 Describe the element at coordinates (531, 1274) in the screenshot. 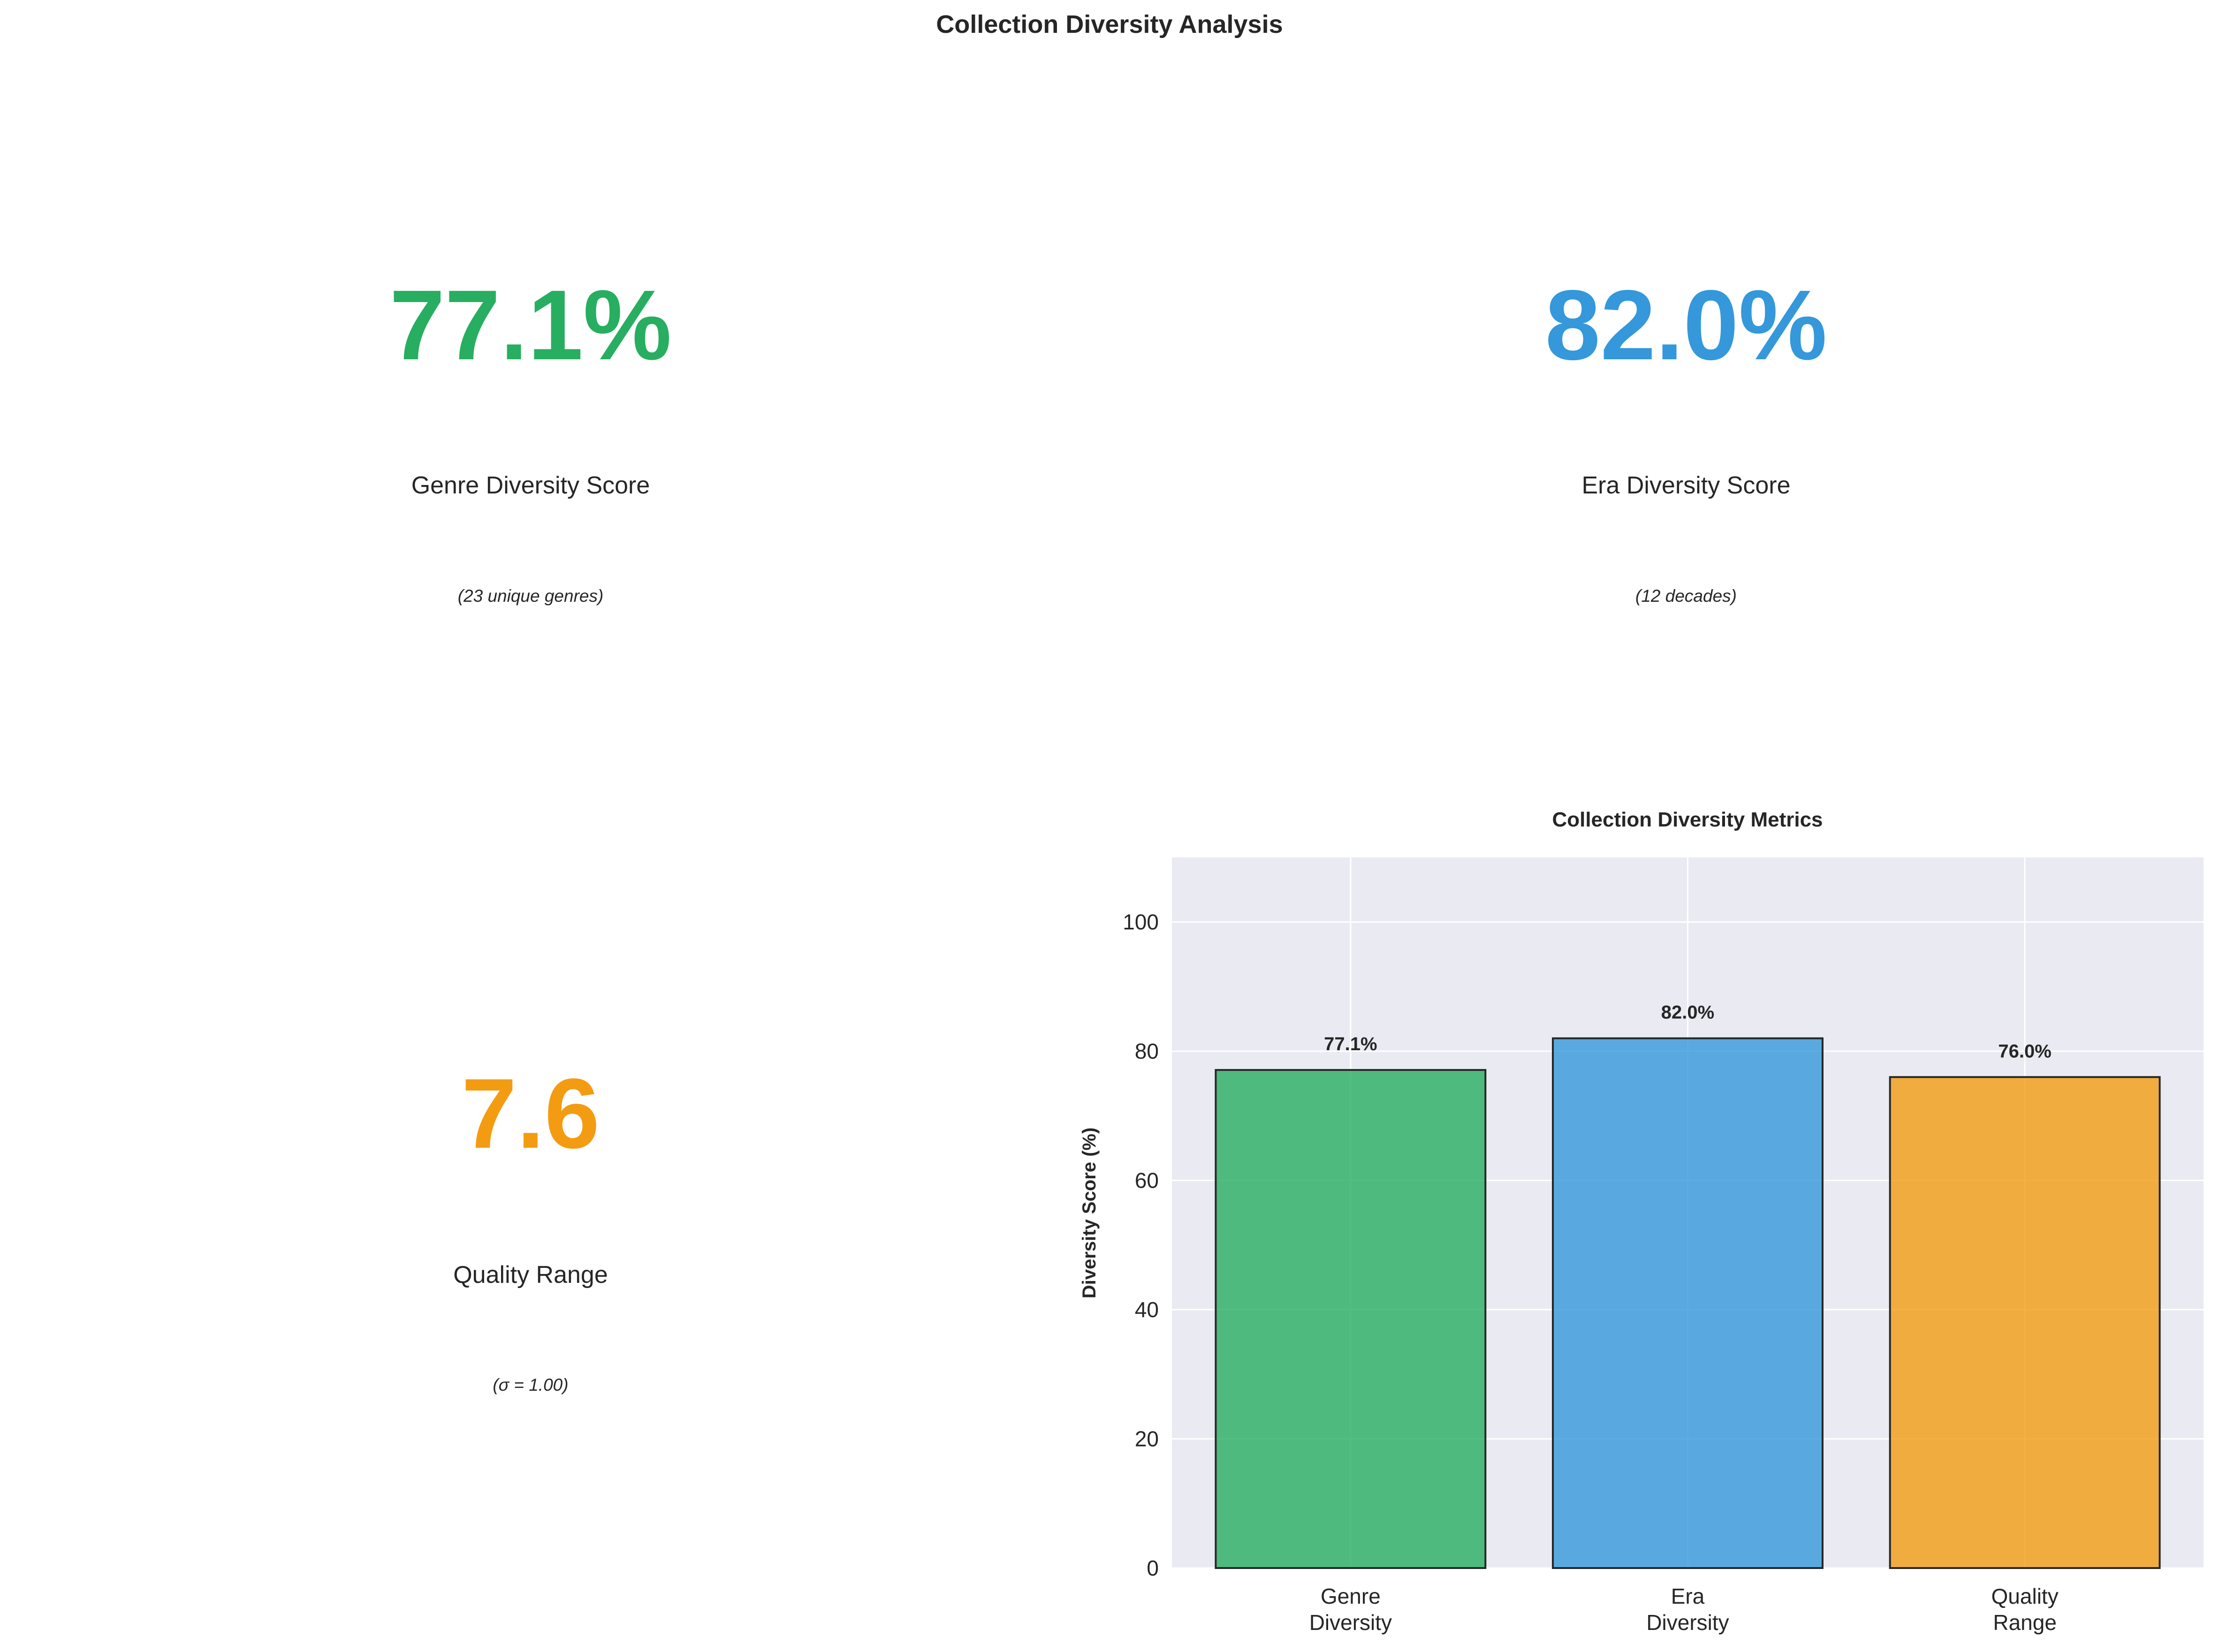

I see `kpi-quality-label: Quality Range` at that location.